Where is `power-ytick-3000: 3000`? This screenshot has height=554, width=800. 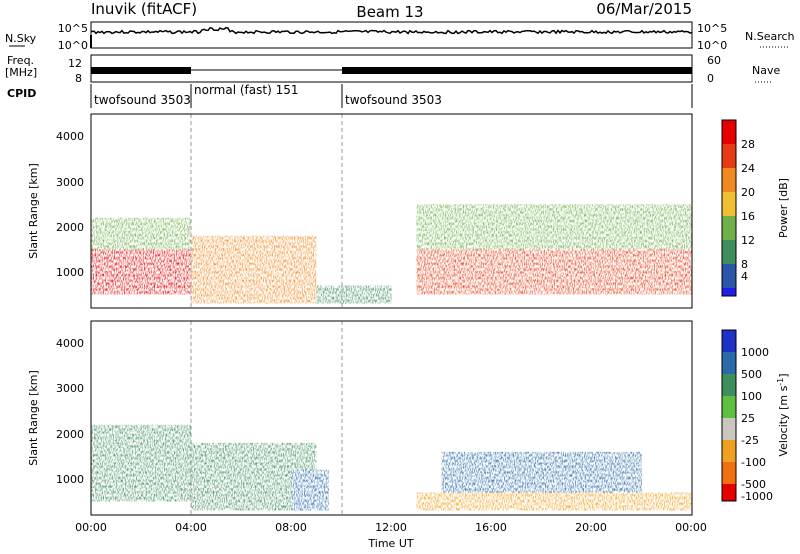 power-ytick-3000: 3000 is located at coordinates (70, 182).